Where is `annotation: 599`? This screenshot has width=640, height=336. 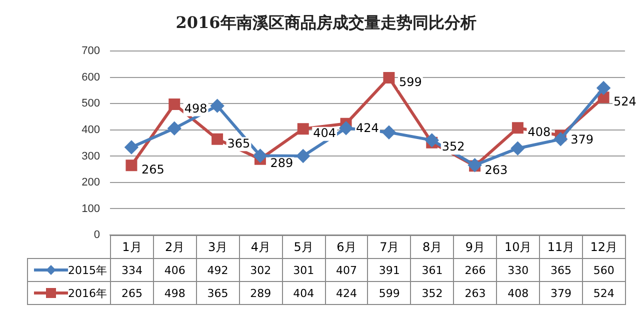
annotation: 599 is located at coordinates (410, 81).